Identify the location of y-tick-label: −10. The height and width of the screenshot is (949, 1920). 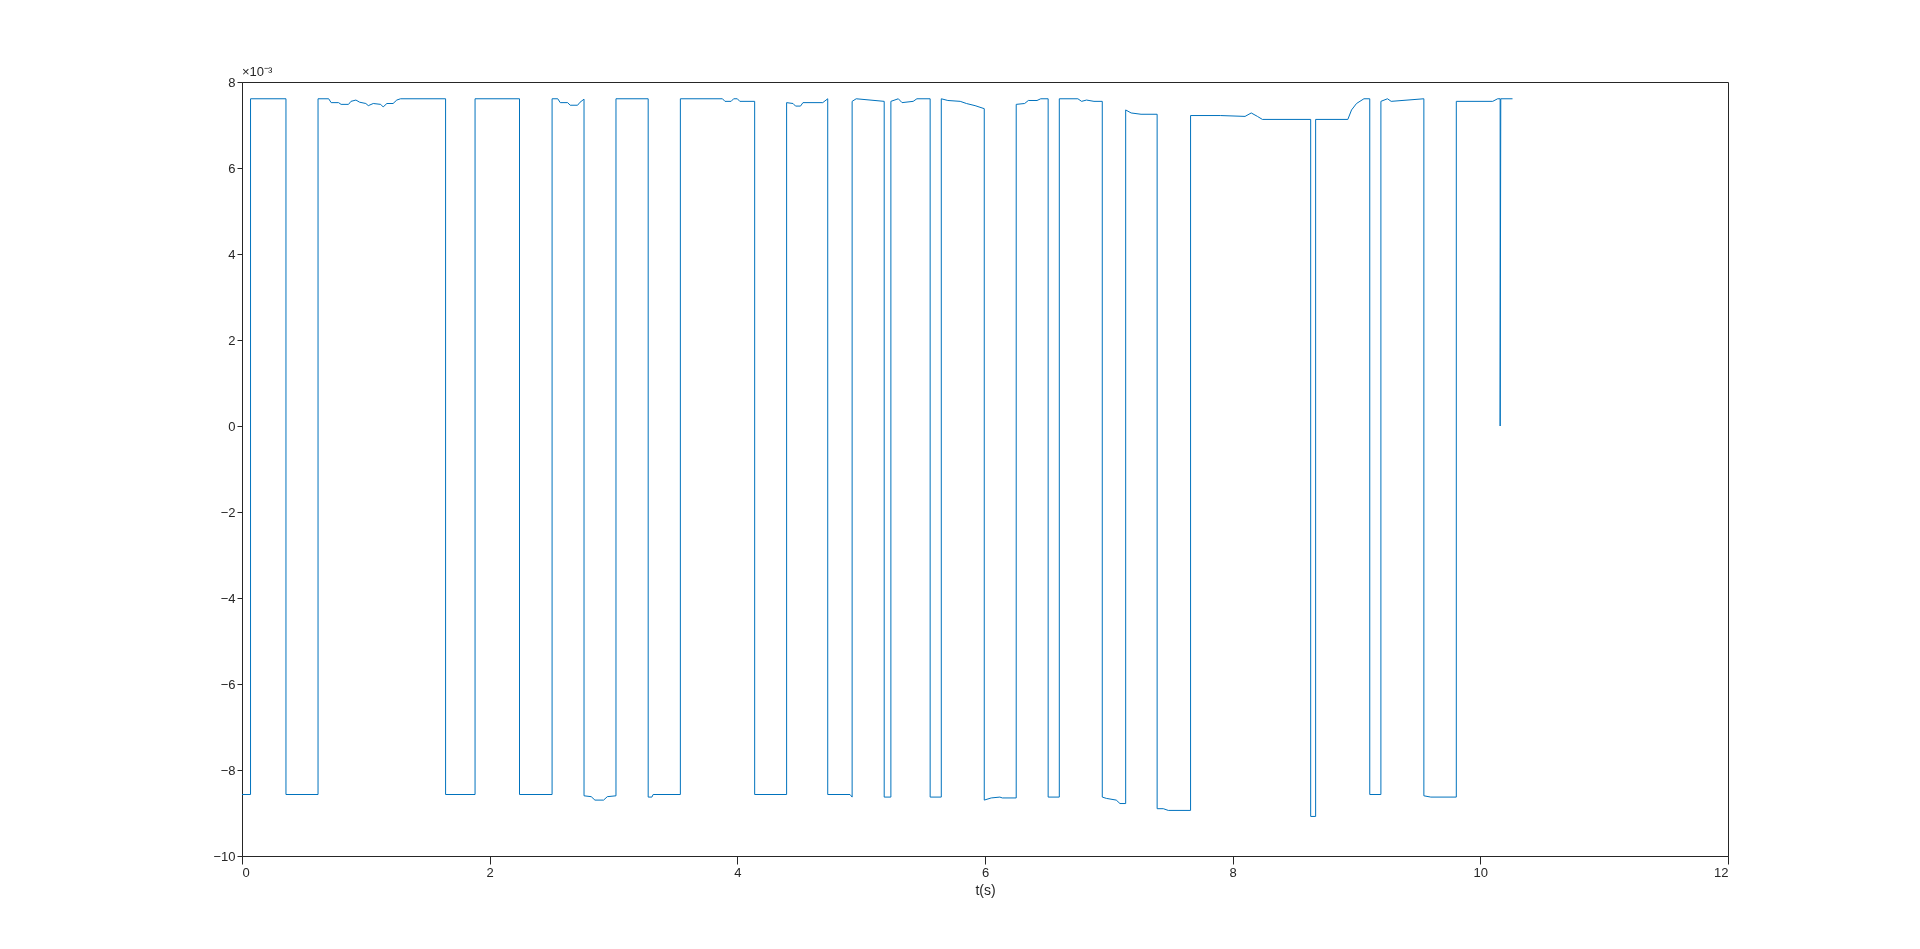
(224, 856).